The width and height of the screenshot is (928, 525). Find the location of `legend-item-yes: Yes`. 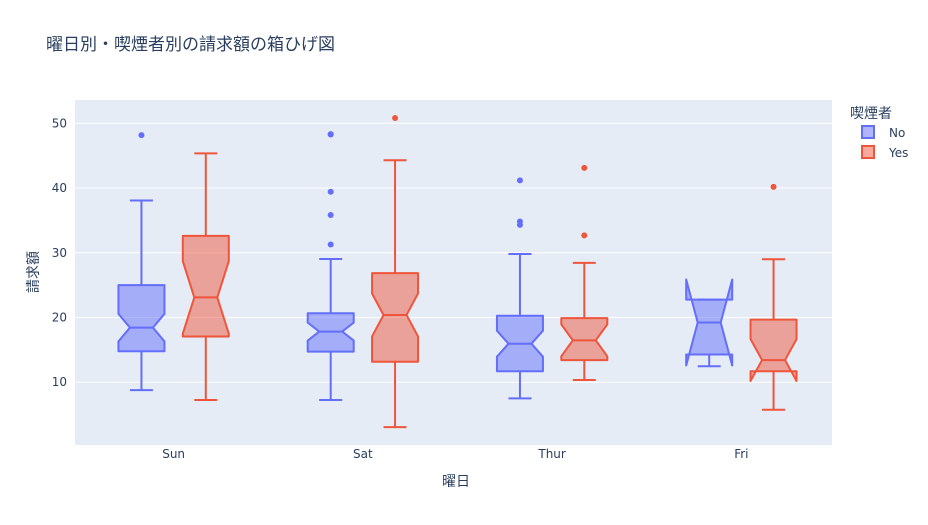

legend-item-yes: Yes is located at coordinates (884, 152).